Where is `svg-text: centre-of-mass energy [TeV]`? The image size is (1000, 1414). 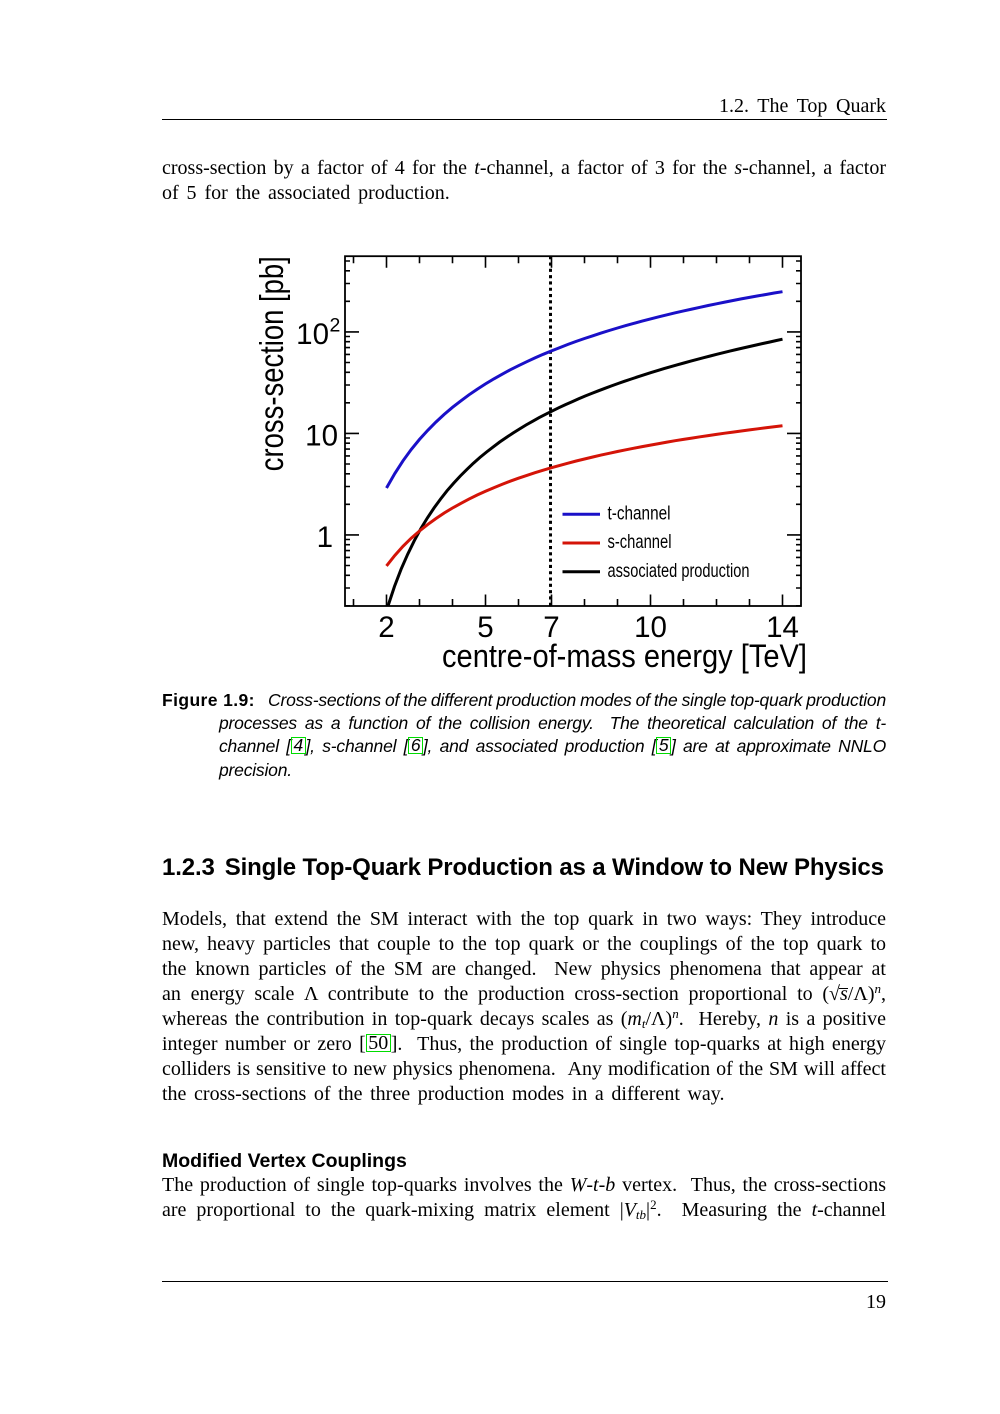 svg-text: centre-of-mass energy [TeV] is located at coordinates (624, 656).